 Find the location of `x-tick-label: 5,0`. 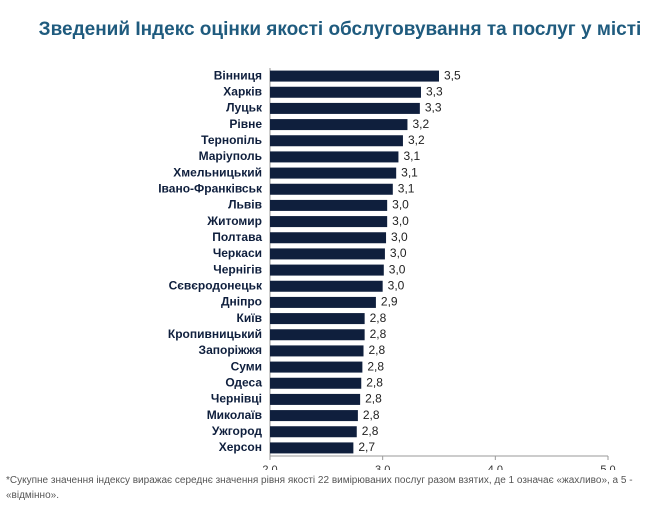

x-tick-label: 5,0 is located at coordinates (607, 467).